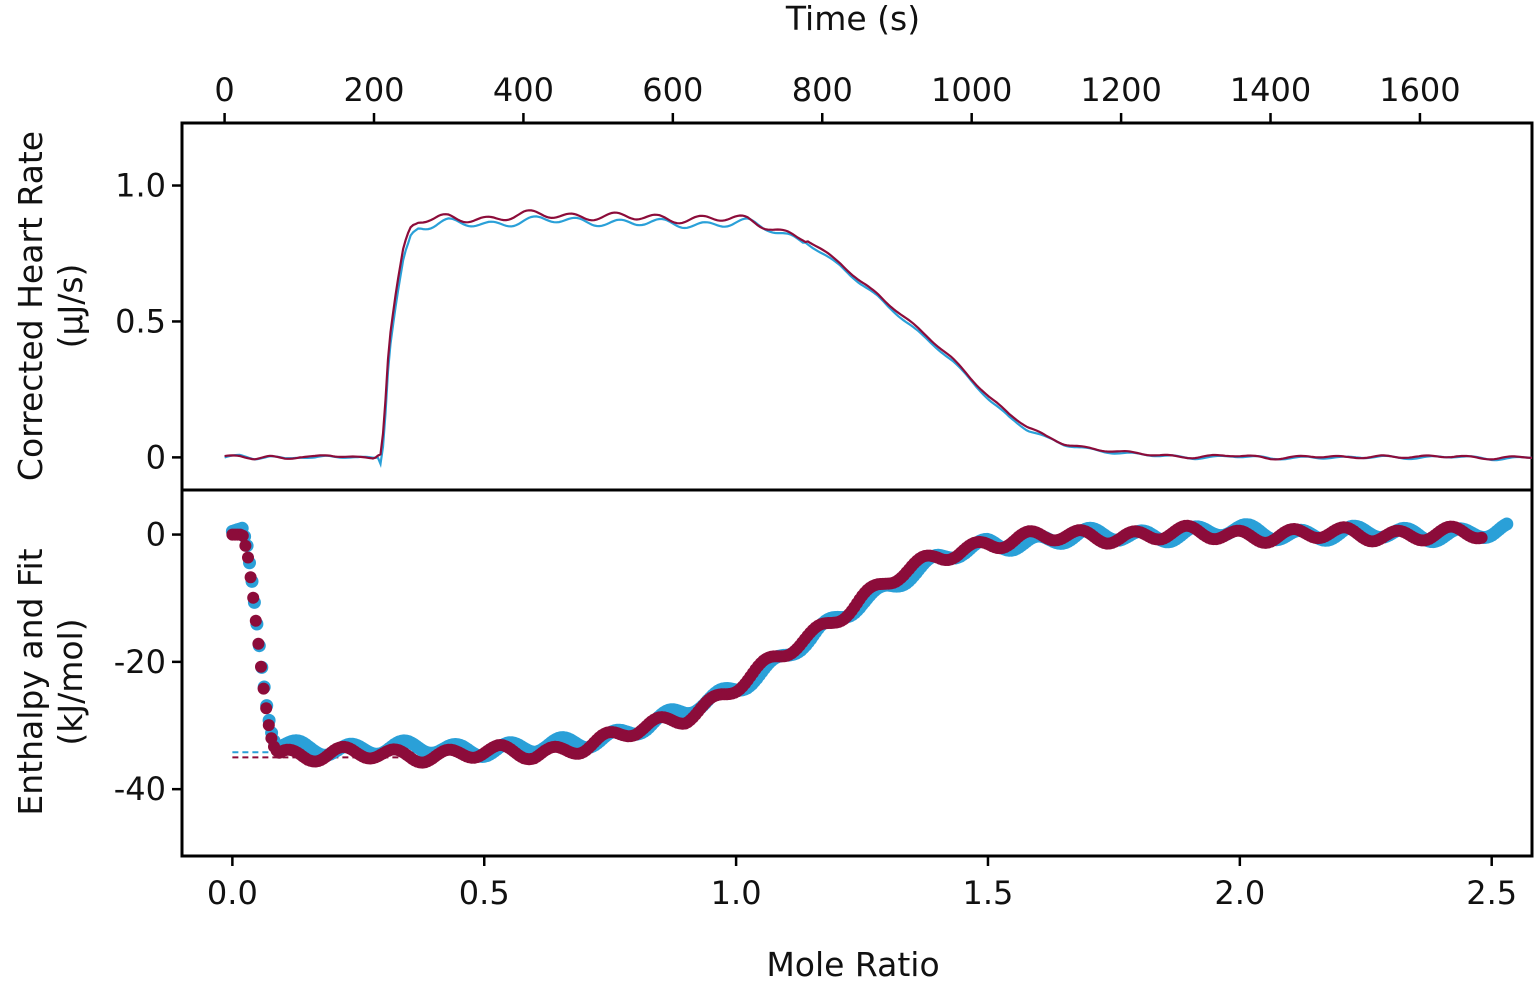 Image resolution: width=1536 pixels, height=986 pixels. I want to click on bottom-x-tick-label: 2.5, so click(1491, 893).